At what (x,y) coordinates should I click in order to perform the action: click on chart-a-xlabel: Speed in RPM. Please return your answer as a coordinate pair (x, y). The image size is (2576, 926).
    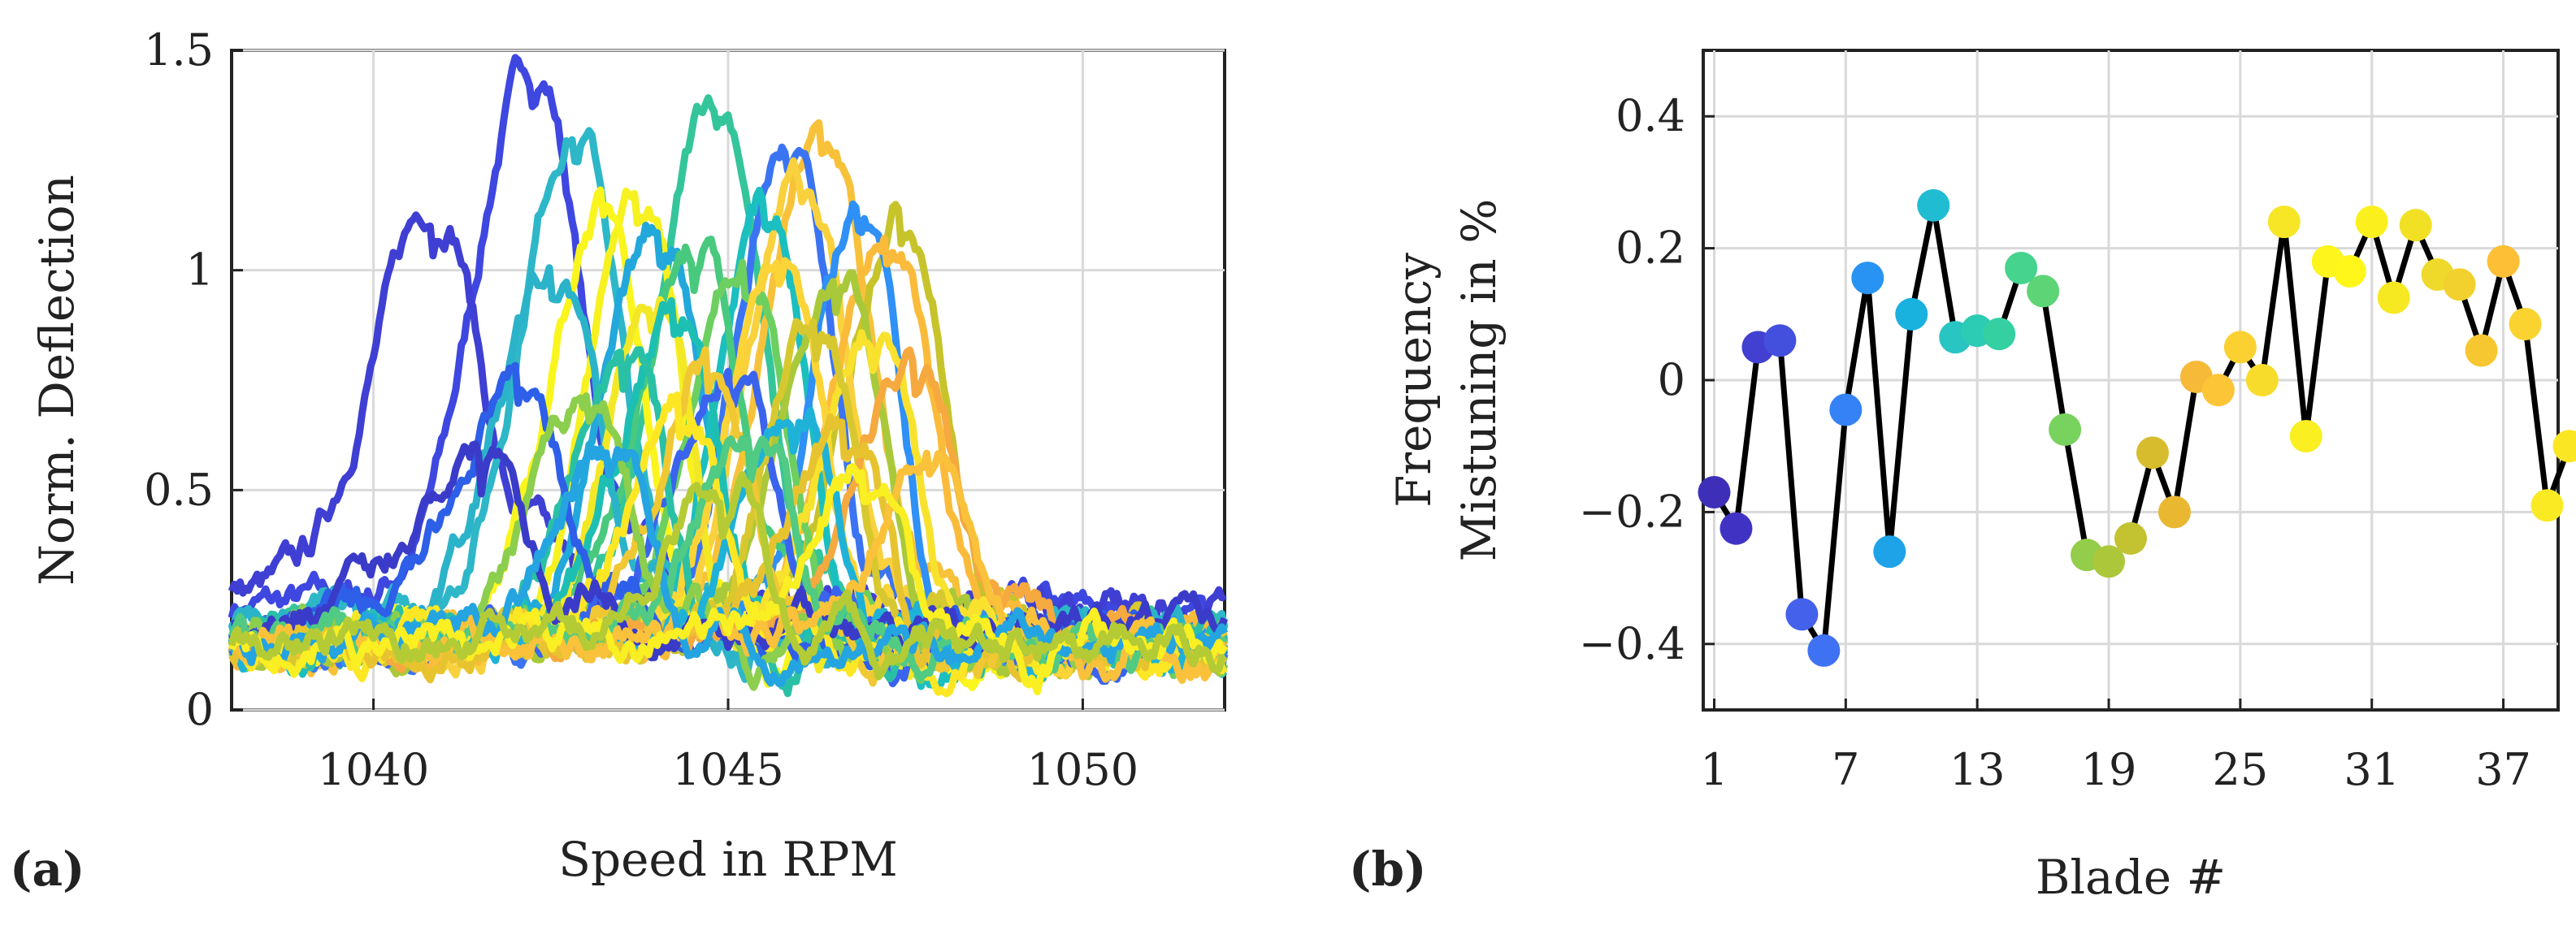
    Looking at the image, I should click on (728, 859).